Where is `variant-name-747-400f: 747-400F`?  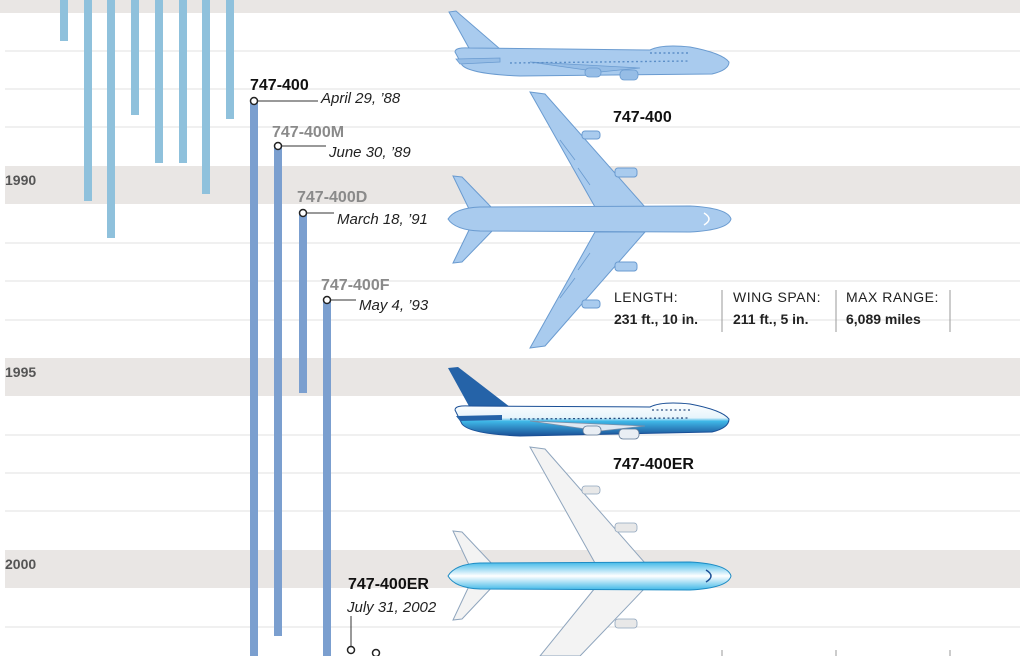 variant-name-747-400f: 747-400F is located at coordinates (355, 285).